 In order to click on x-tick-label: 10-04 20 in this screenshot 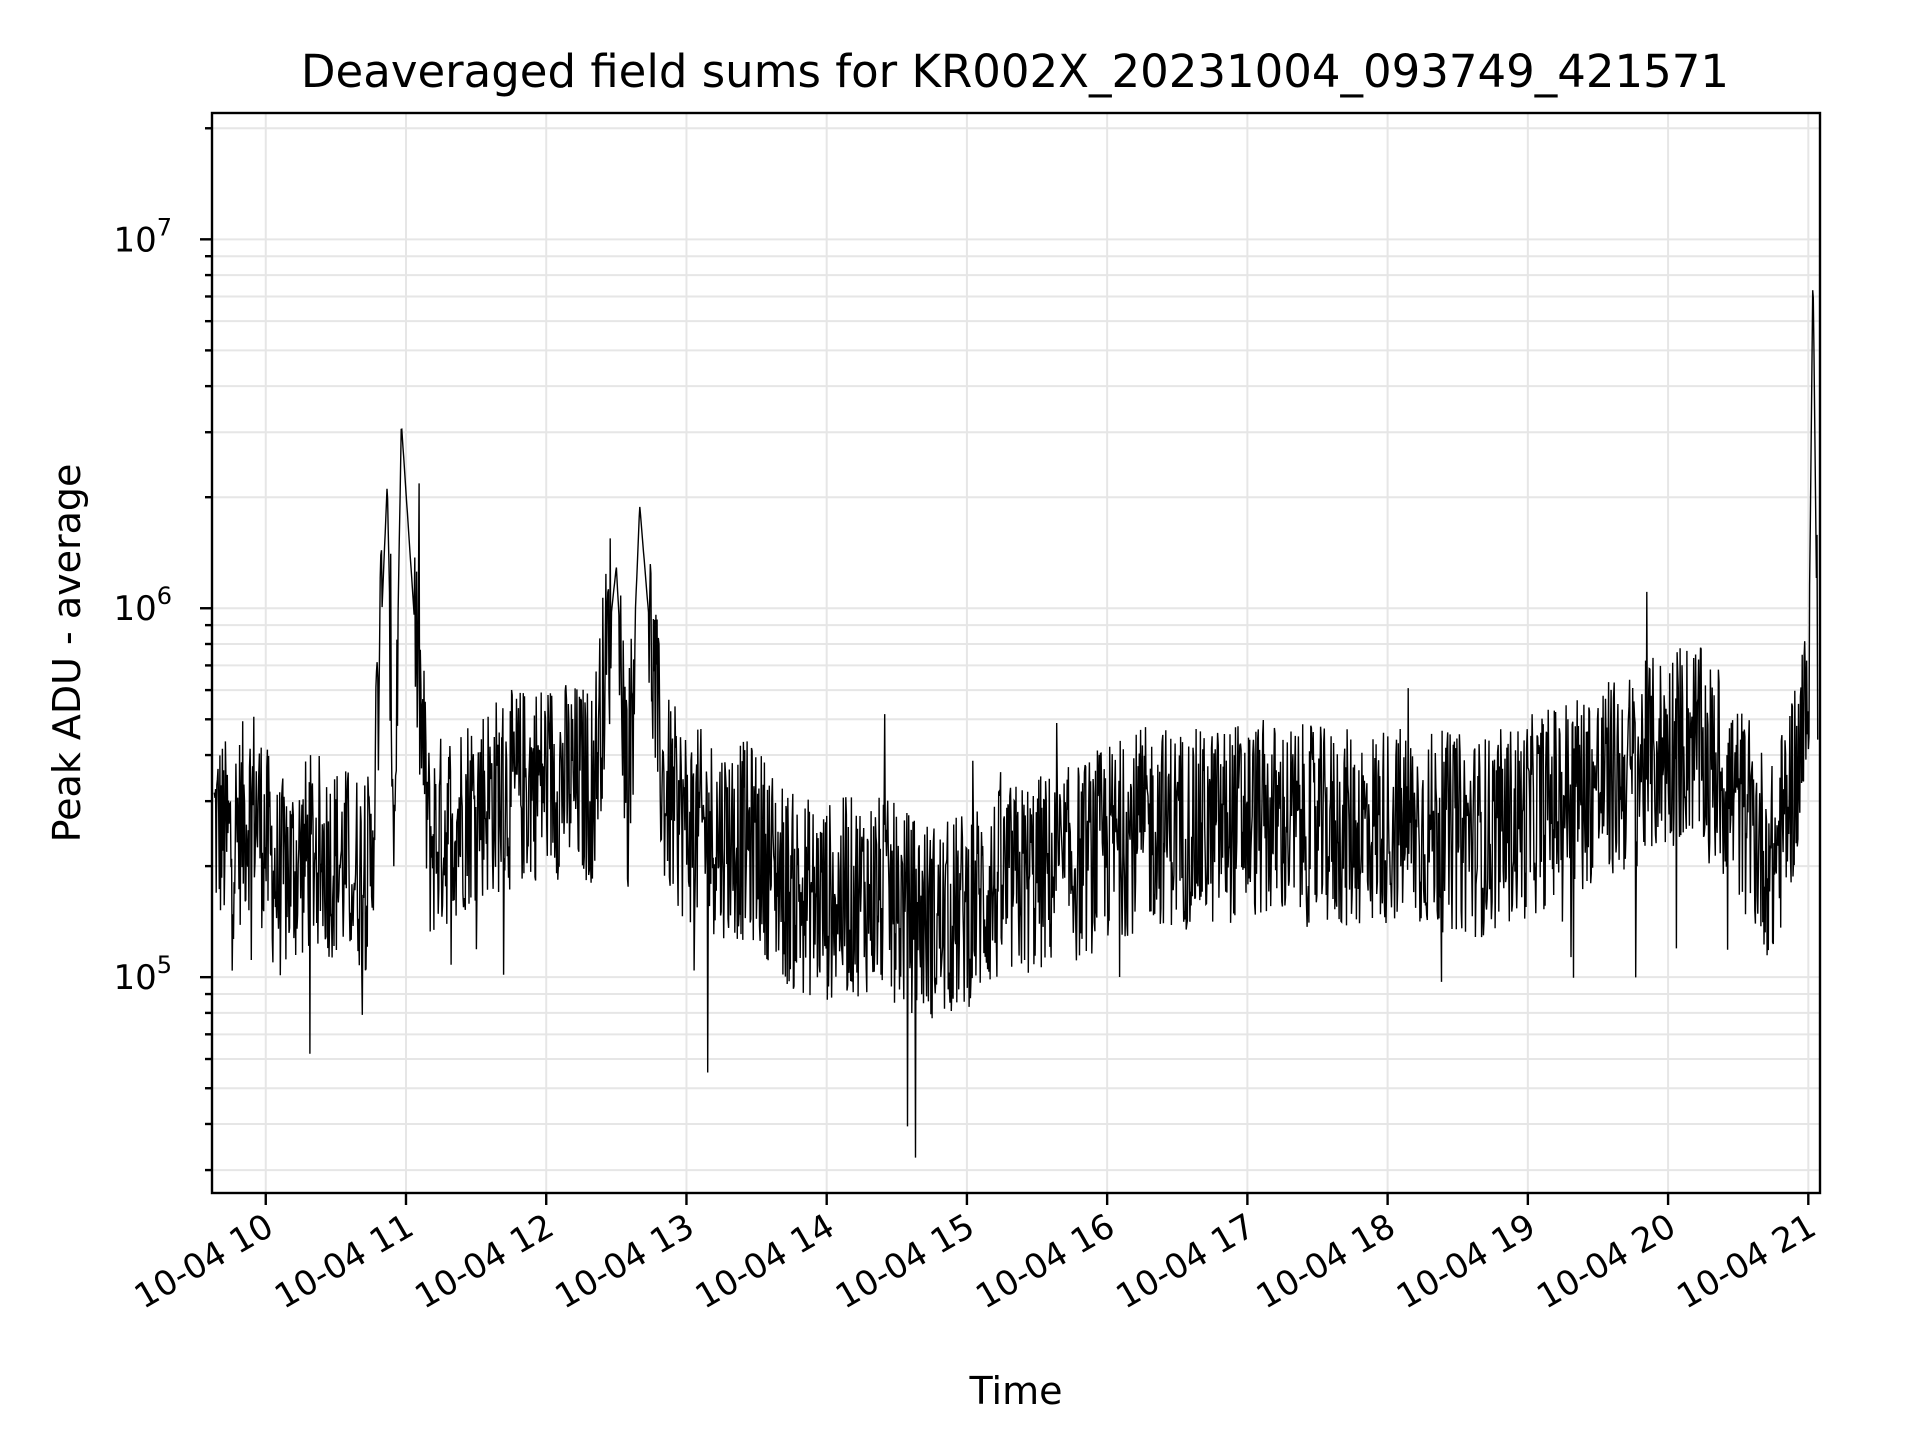, I will do `click(1606, 1261)`.